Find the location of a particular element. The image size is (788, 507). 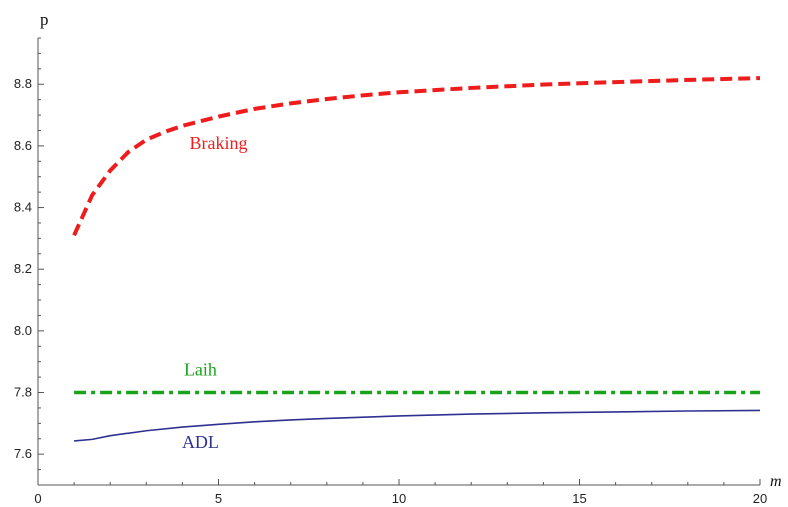

y-axis: 7.6 7.8 8.0 8.2 8.4 8.6 8.8 is located at coordinates (29, 261).